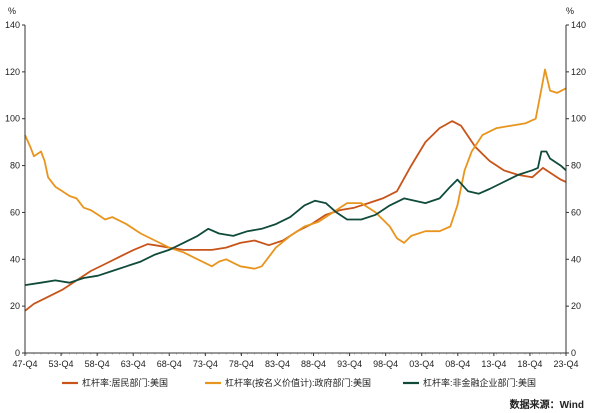  I want to click on x-tick-label: 88-Q4, so click(313, 364).